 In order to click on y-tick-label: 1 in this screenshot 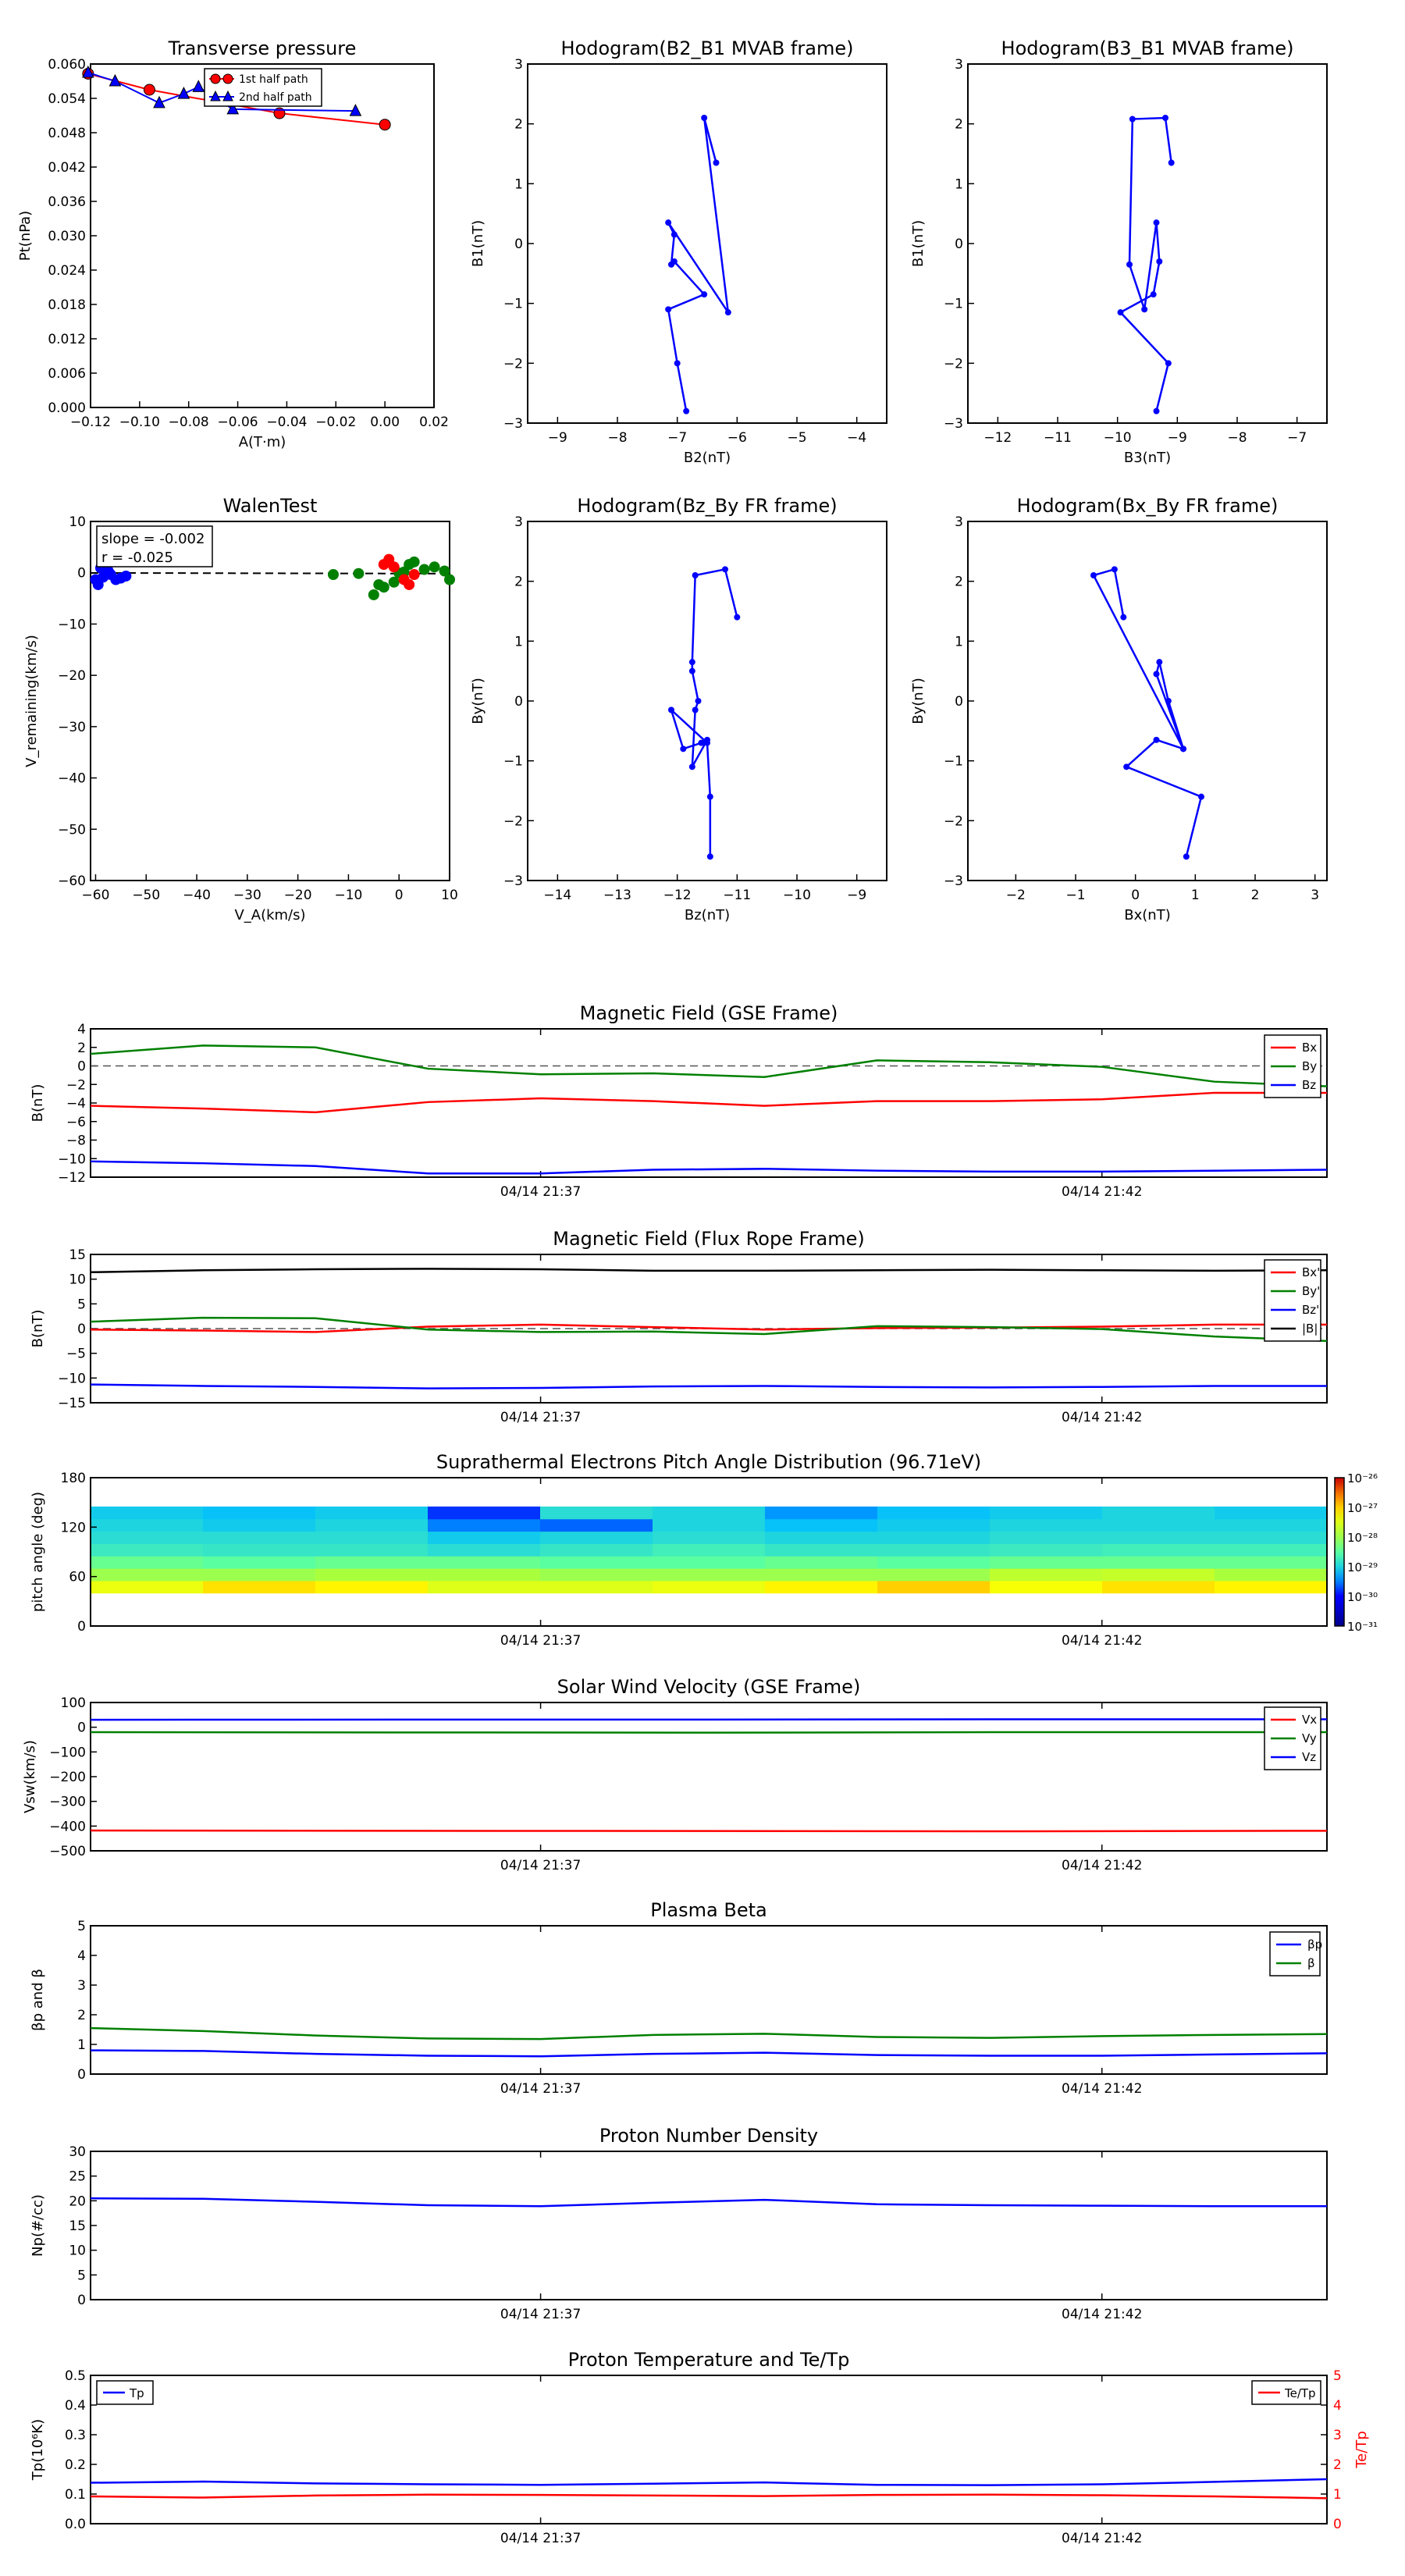, I will do `click(81, 2045)`.